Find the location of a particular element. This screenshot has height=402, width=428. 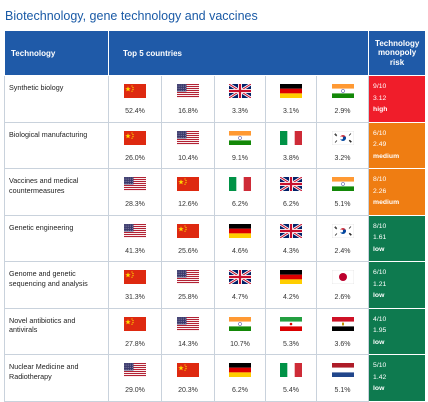

country-cell: 29.0% is located at coordinates (135, 378).